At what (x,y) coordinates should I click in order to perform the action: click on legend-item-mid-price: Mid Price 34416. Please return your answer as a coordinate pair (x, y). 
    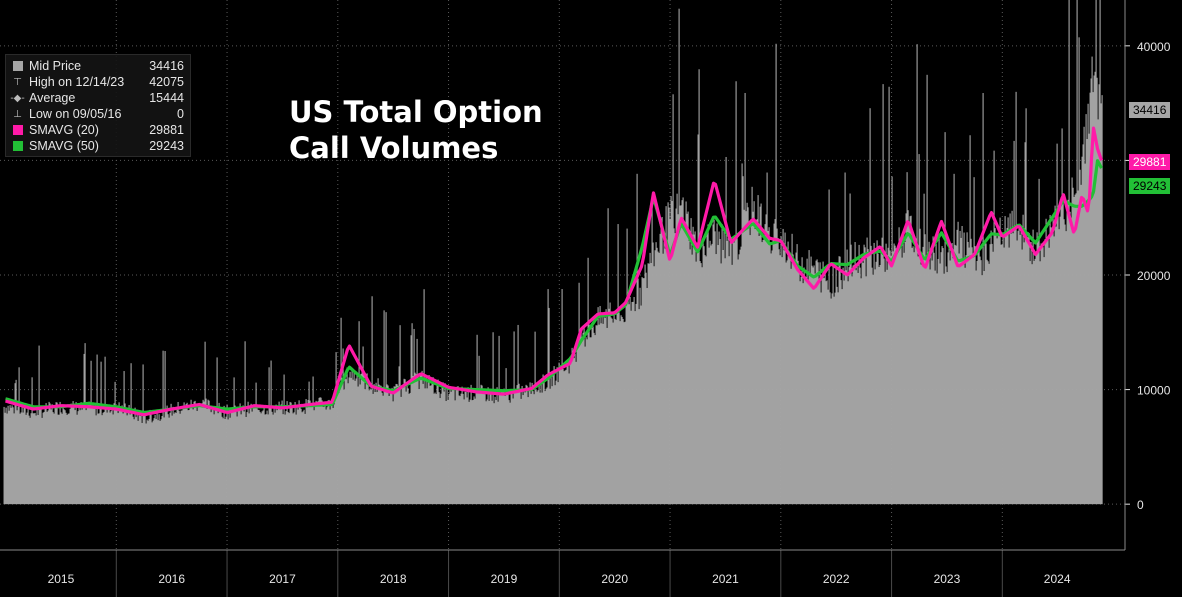
    Looking at the image, I should click on (98, 66).